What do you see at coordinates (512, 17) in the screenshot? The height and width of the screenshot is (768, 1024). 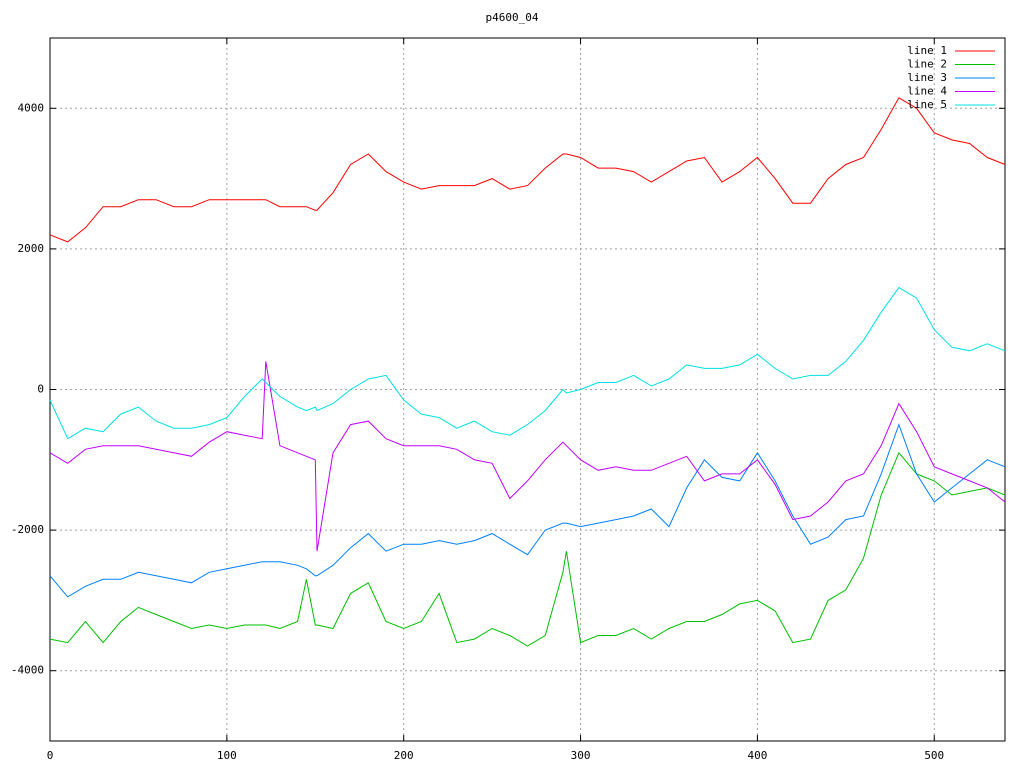 I see `chart-title: p4600_04` at bounding box center [512, 17].